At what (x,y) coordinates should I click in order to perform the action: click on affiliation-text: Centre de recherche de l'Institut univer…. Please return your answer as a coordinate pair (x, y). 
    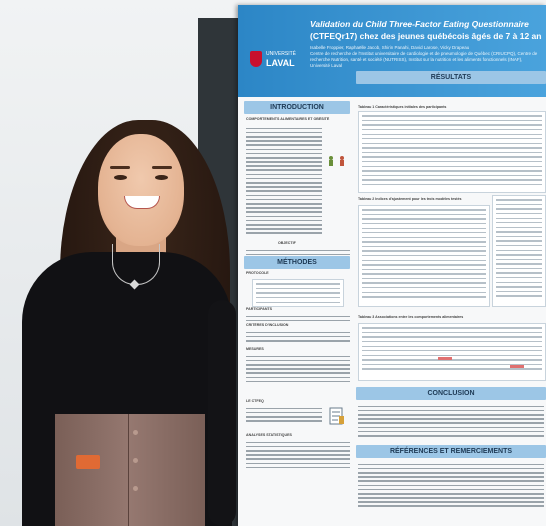
    Looking at the image, I should click on (424, 59).